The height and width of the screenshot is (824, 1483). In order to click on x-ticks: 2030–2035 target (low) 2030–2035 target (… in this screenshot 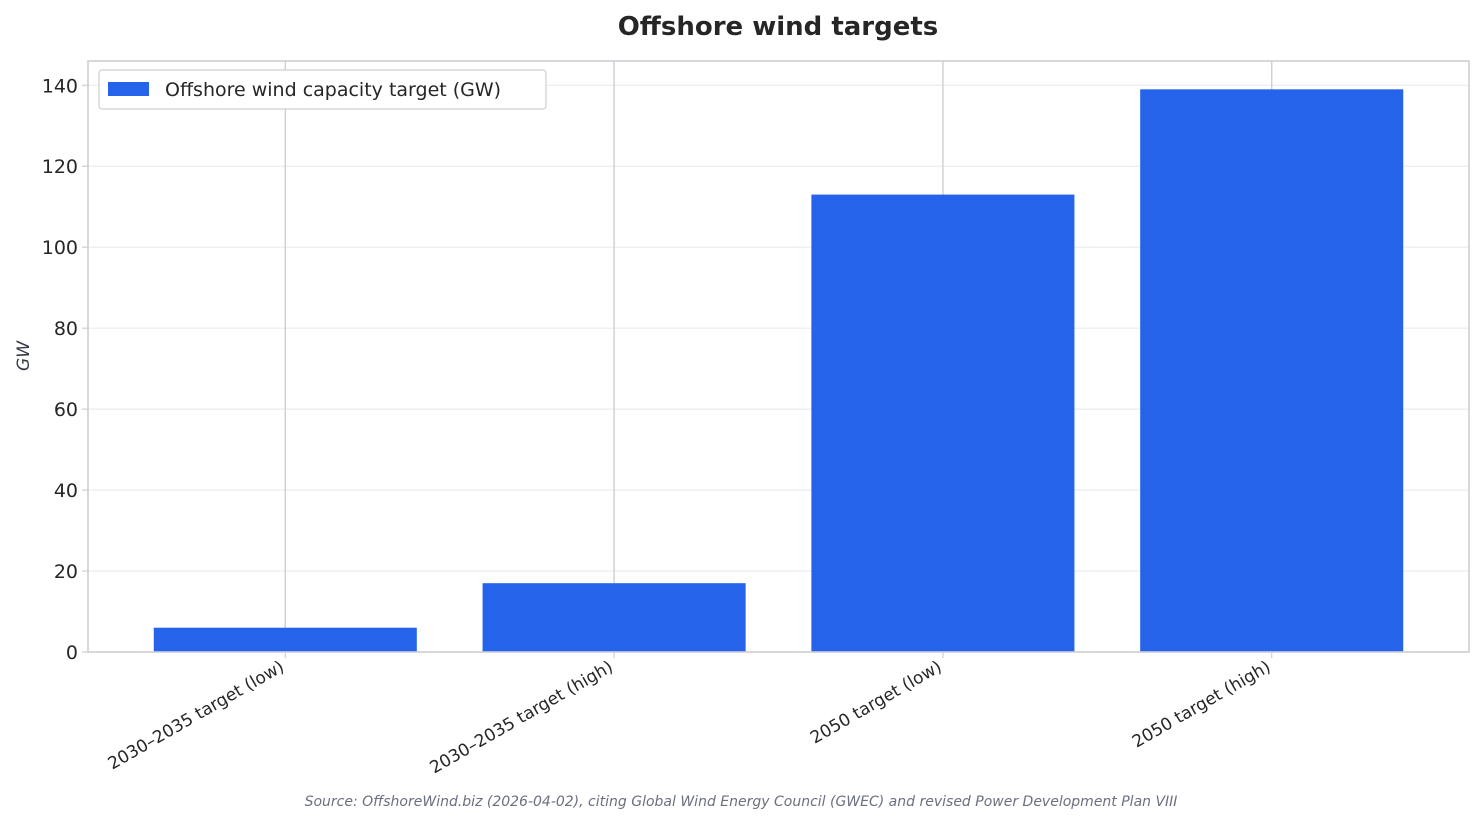, I will do `click(689, 715)`.